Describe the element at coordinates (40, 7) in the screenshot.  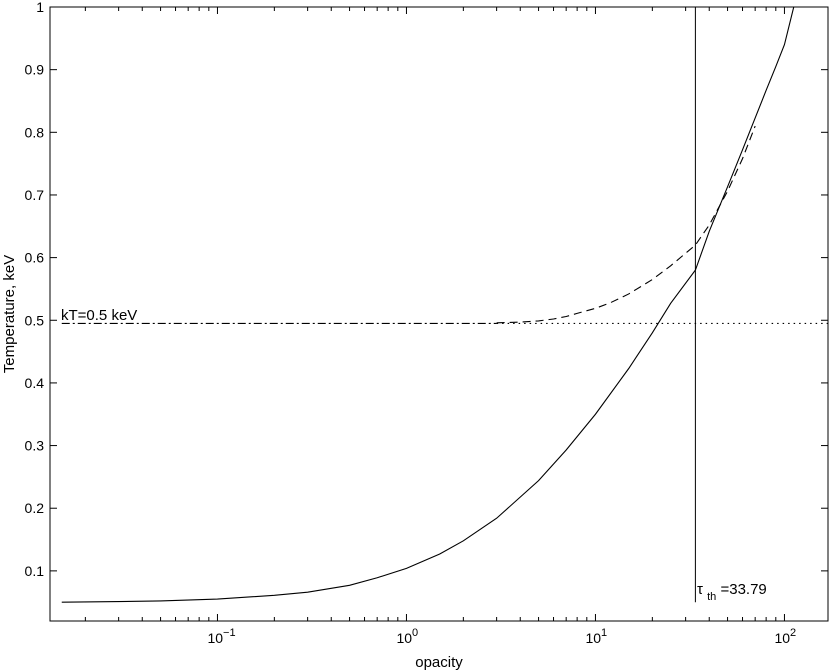
I see `y-tick-label: 1` at that location.